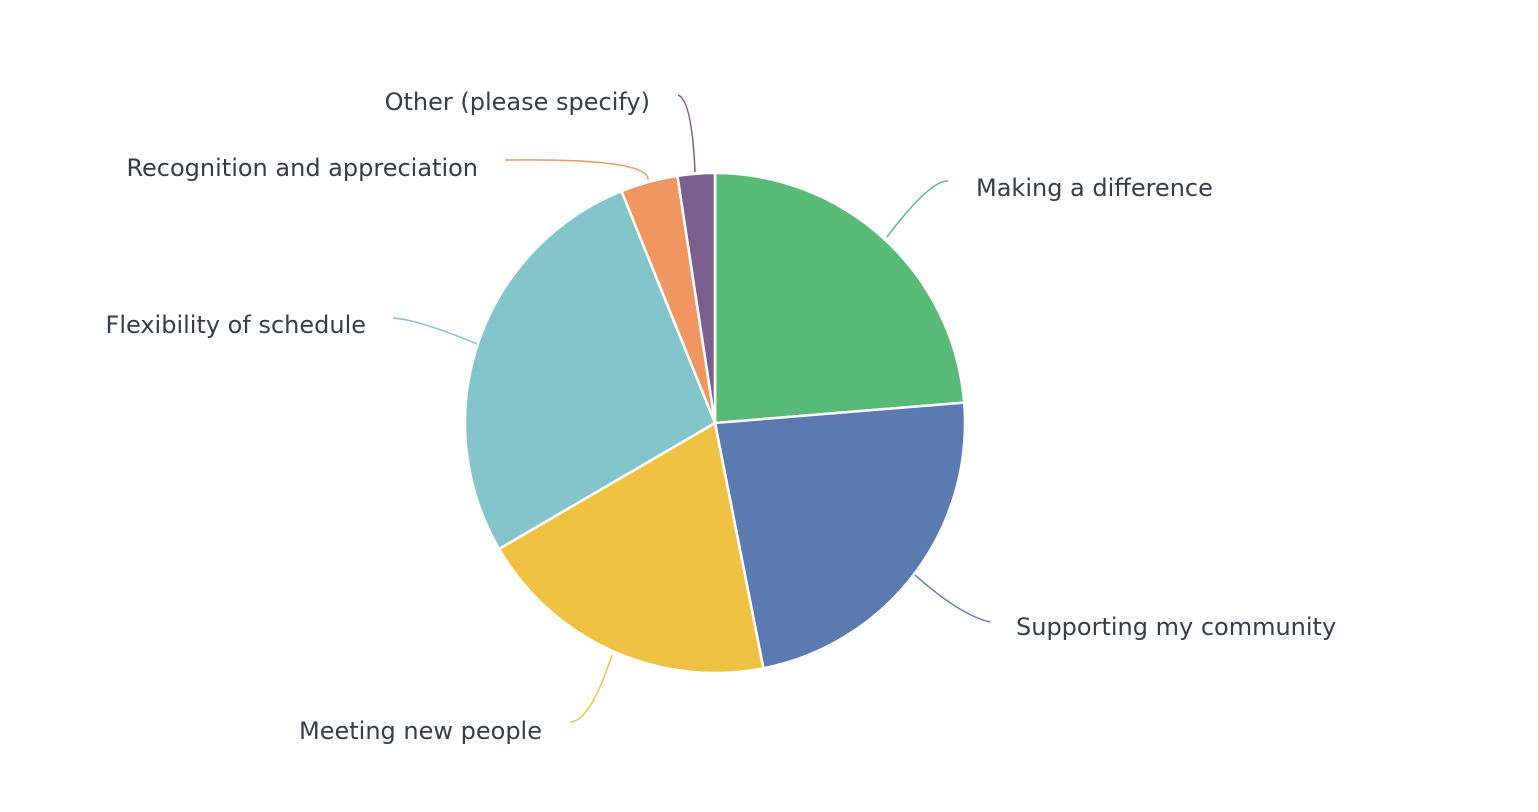  I want to click on slice-label: Supporting my community, so click(1176, 627).